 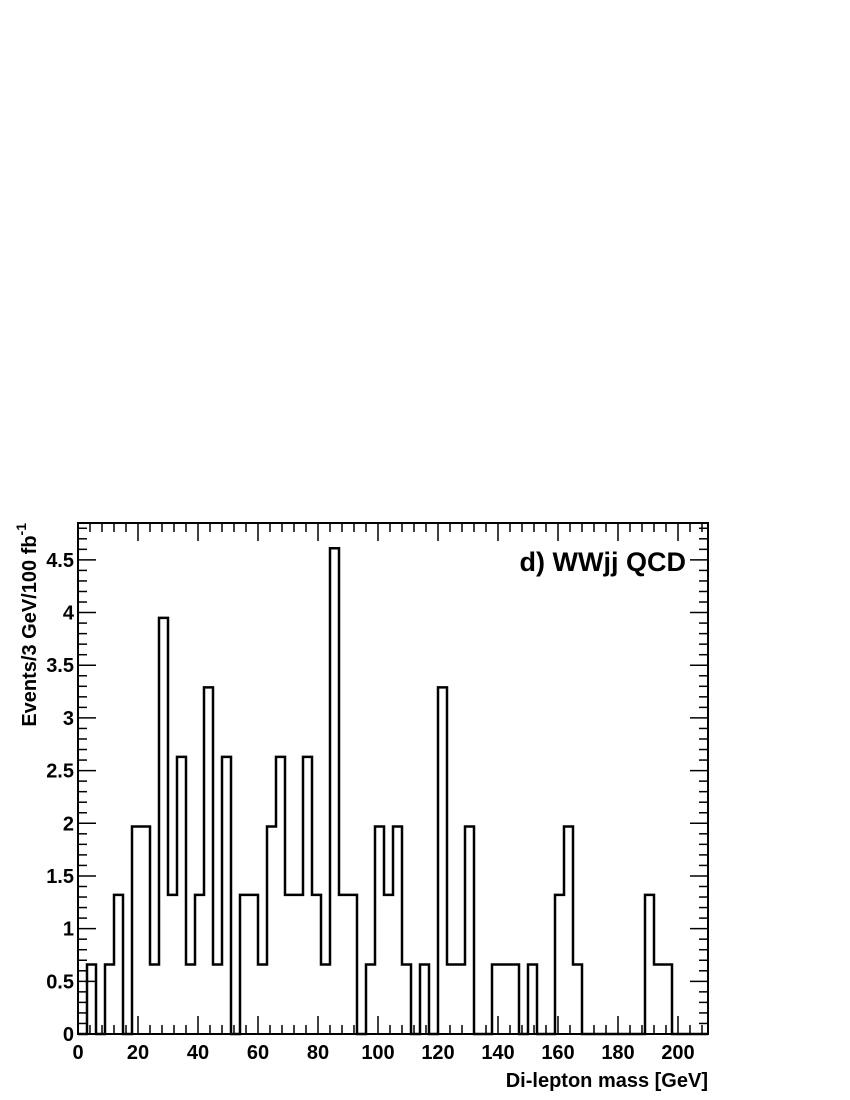 I want to click on x-tick-label: 160, so click(x=557, y=1053).